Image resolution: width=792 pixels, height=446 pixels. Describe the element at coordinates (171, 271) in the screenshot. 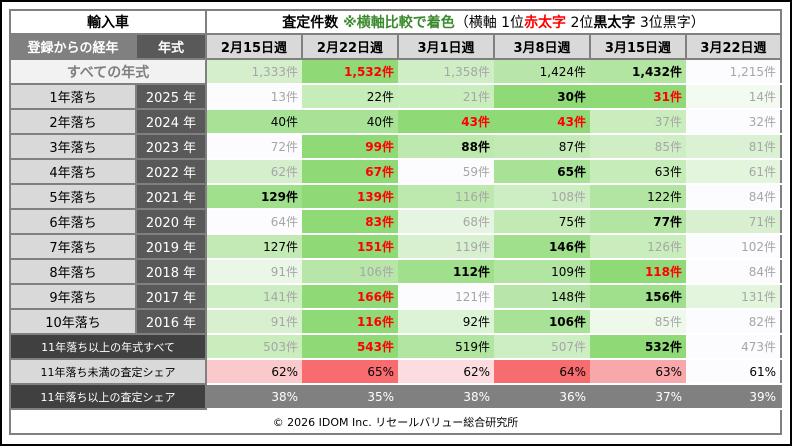

I see `row-year: 2018 年` at that location.